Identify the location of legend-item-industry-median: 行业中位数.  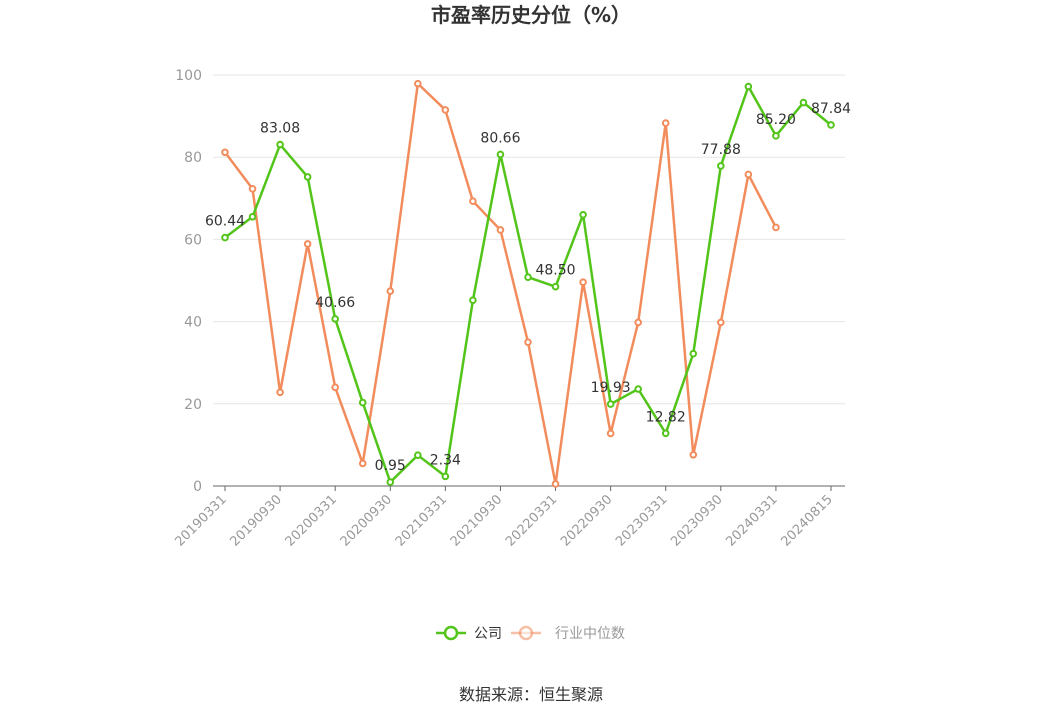
(568, 633).